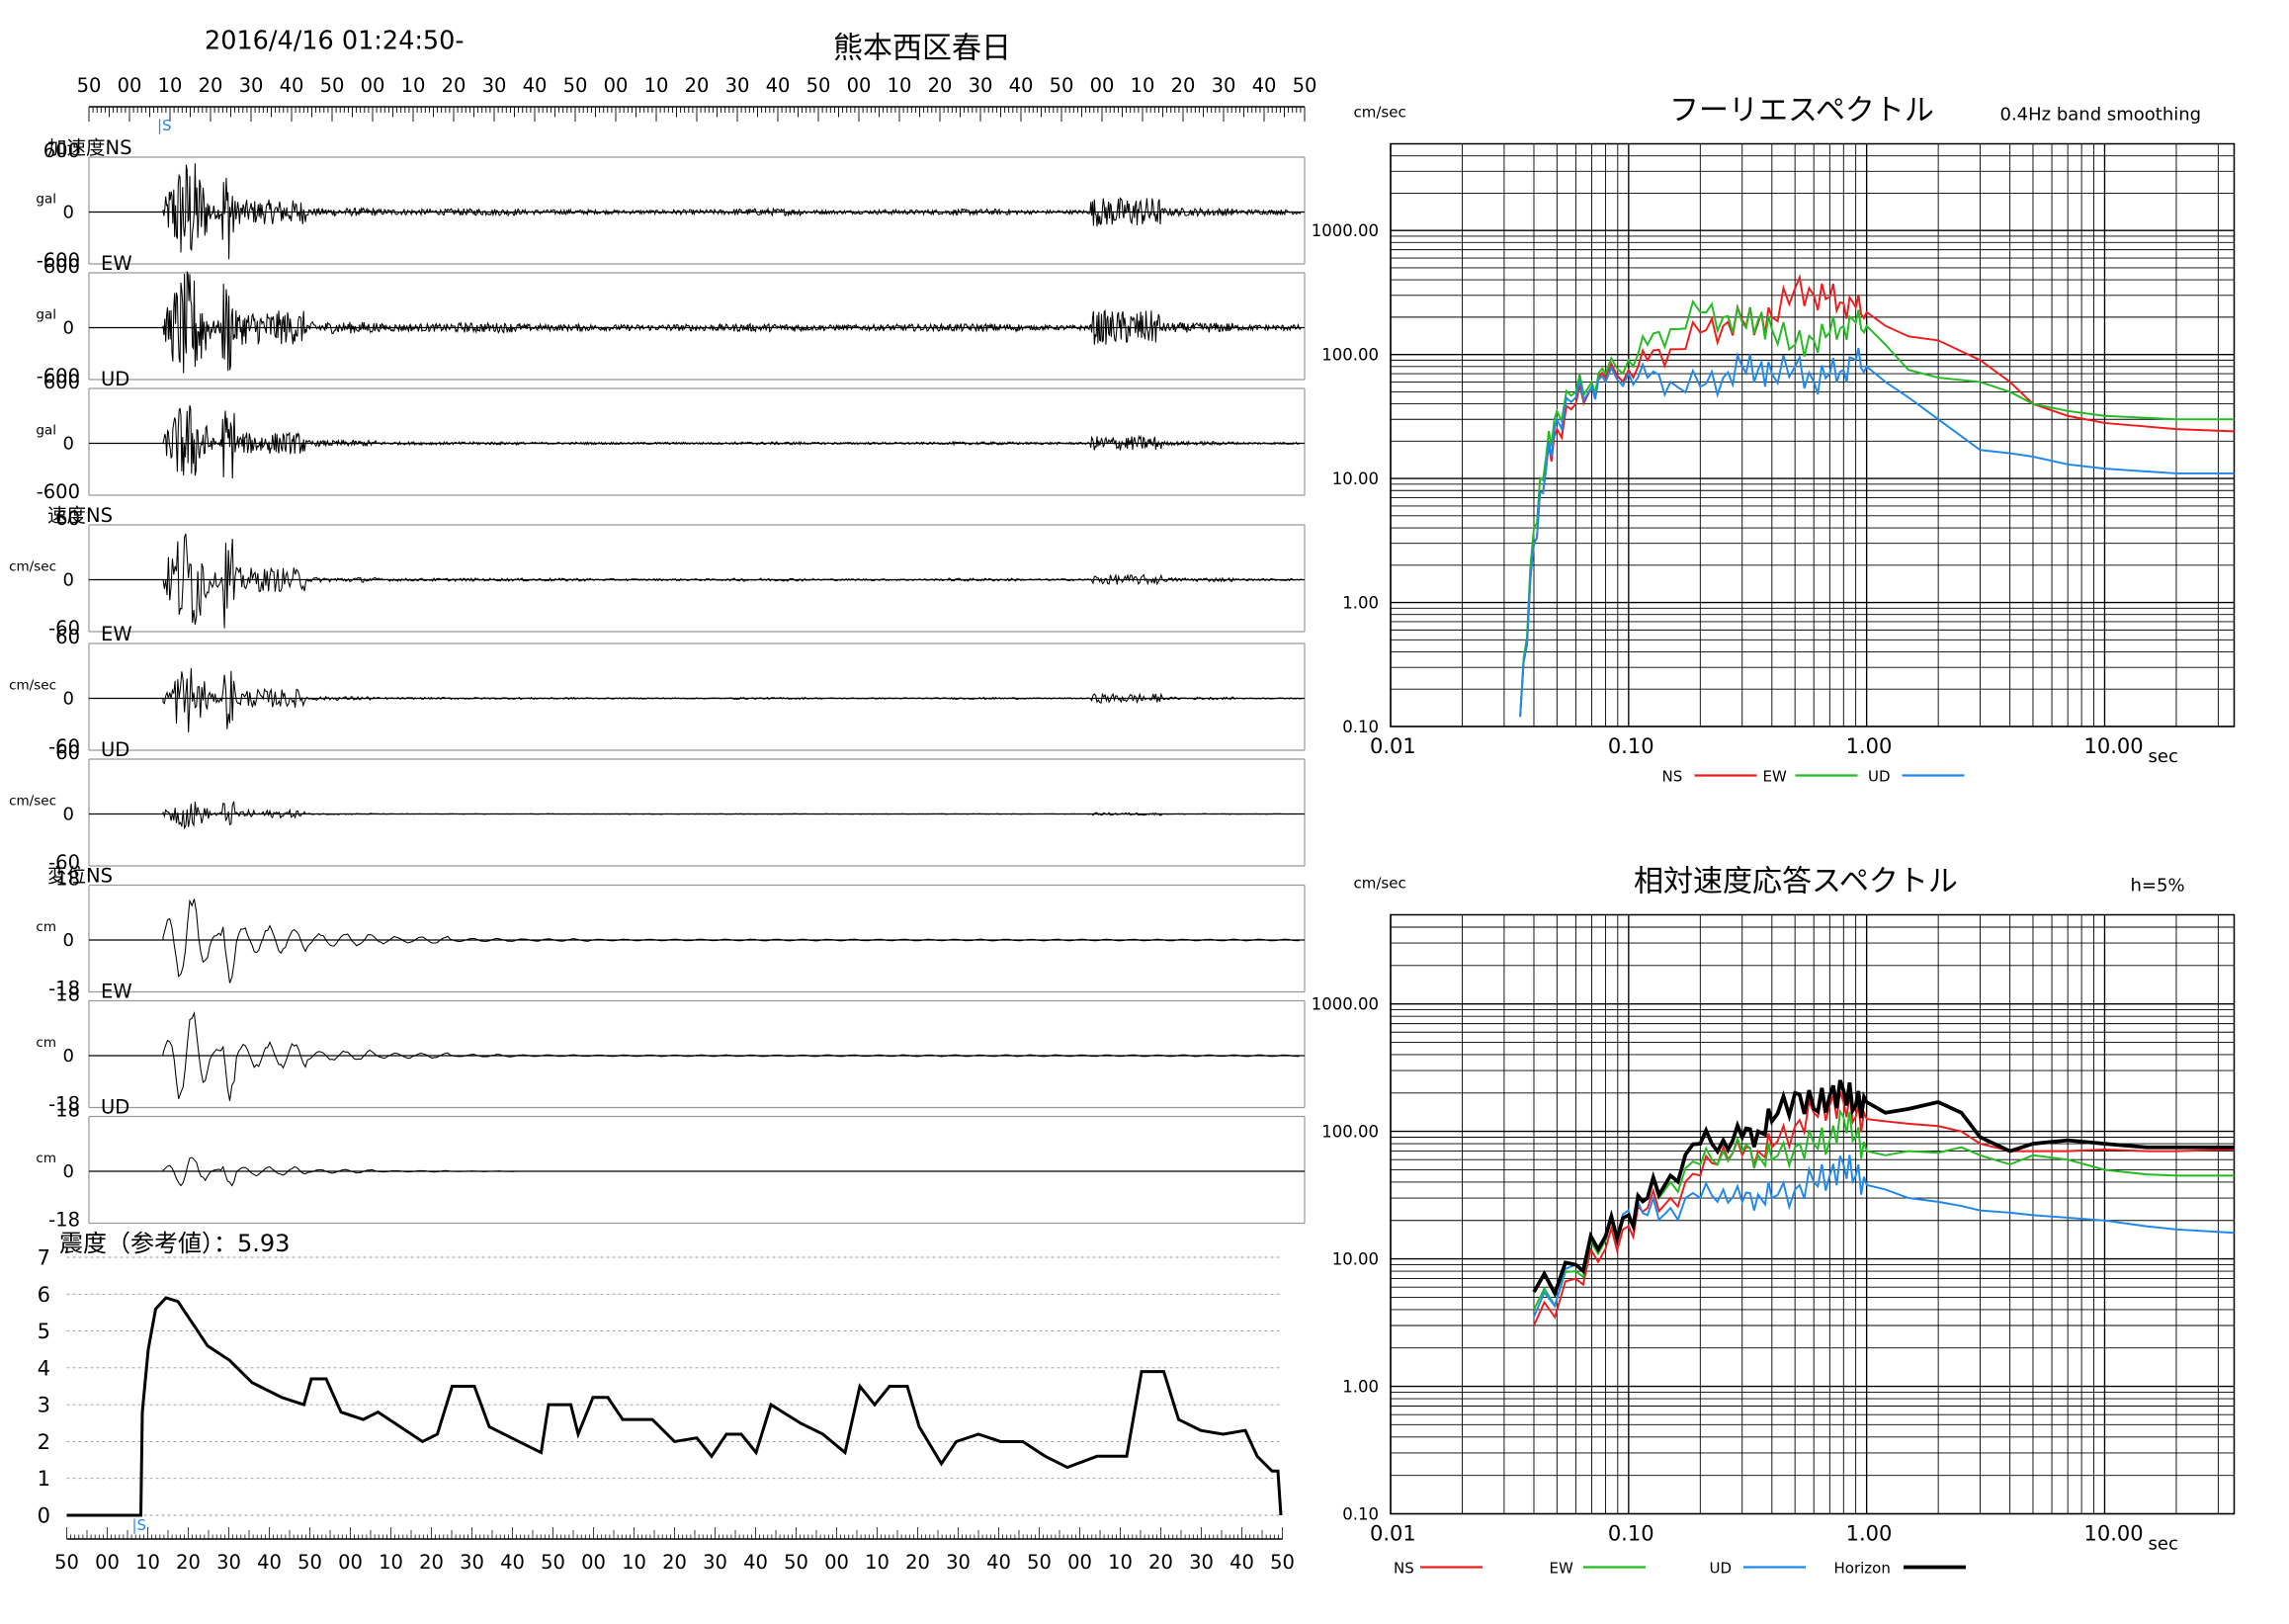 The width and height of the screenshot is (2289, 1624). I want to click on waveform-panel-2: UD 600 gal 0 -600, so click(671, 435).